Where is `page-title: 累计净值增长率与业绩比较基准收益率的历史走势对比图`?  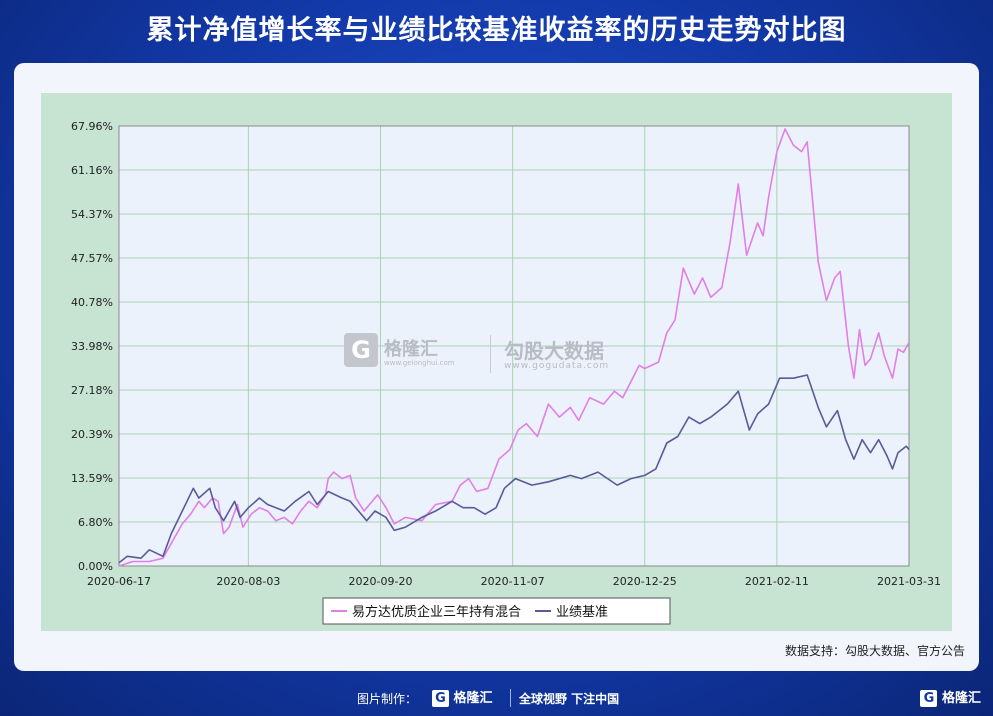 page-title: 累计净值增长率与业绩比较基准收益率的历史走势对比图 is located at coordinates (496, 30).